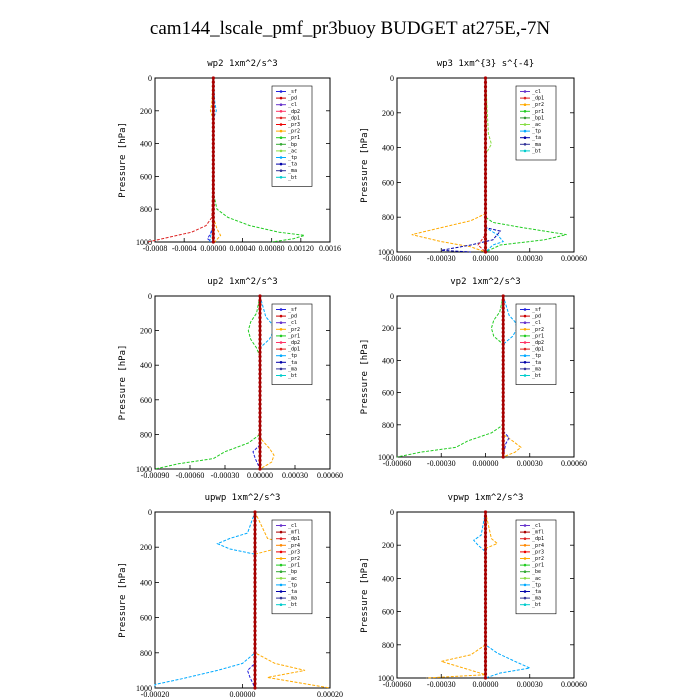  What do you see at coordinates (242, 64) in the screenshot?
I see `chart-title: wp2 1xm^2/s^3` at bounding box center [242, 64].